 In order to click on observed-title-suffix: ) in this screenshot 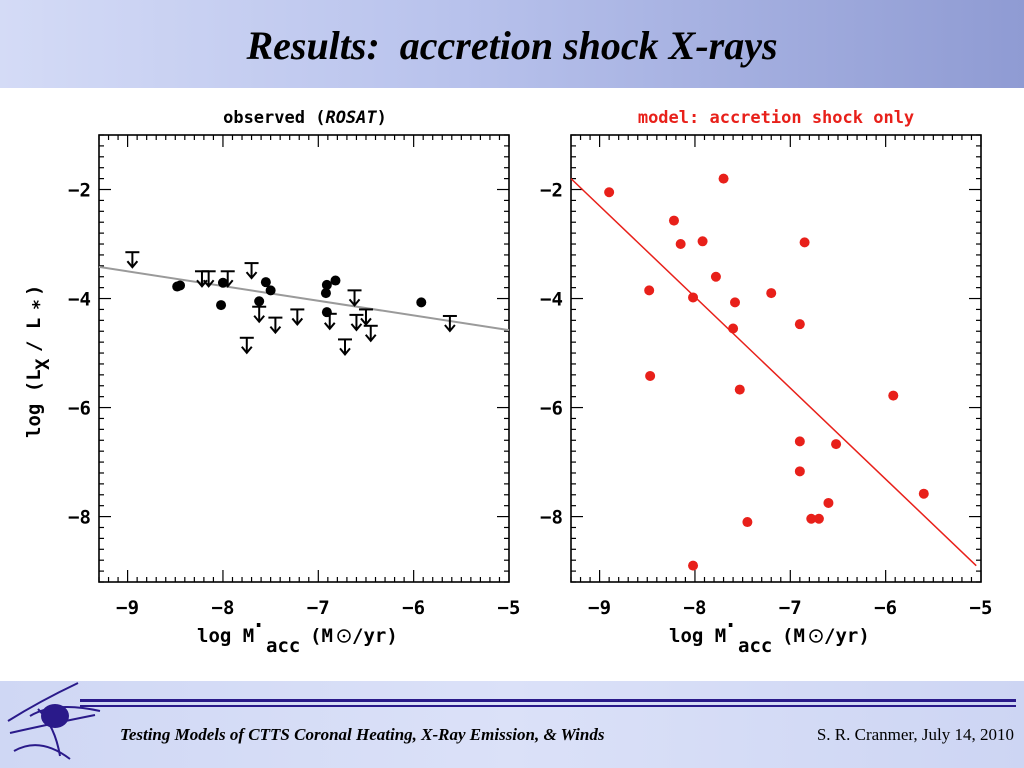, I will do `click(382, 118)`.